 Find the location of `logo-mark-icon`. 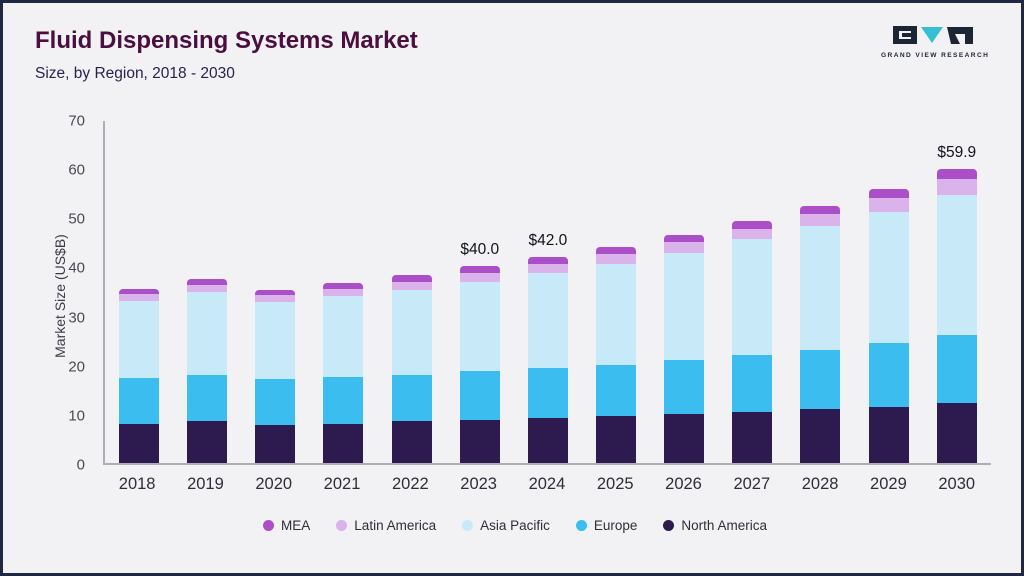

logo-mark-icon is located at coordinates (933, 35).